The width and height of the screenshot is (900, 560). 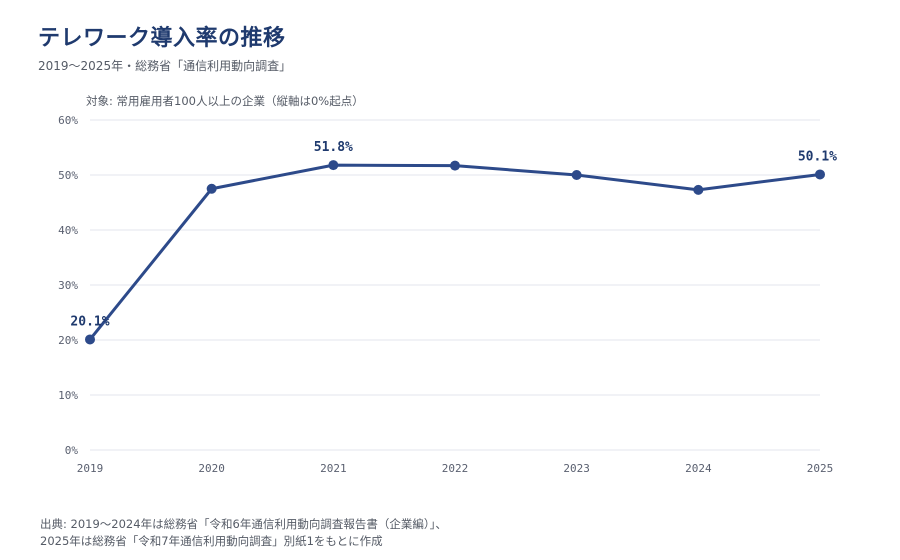 I want to click on y-axis: 0% 10% 20% 30% 40% 50% 60%, so click(x=68, y=285).